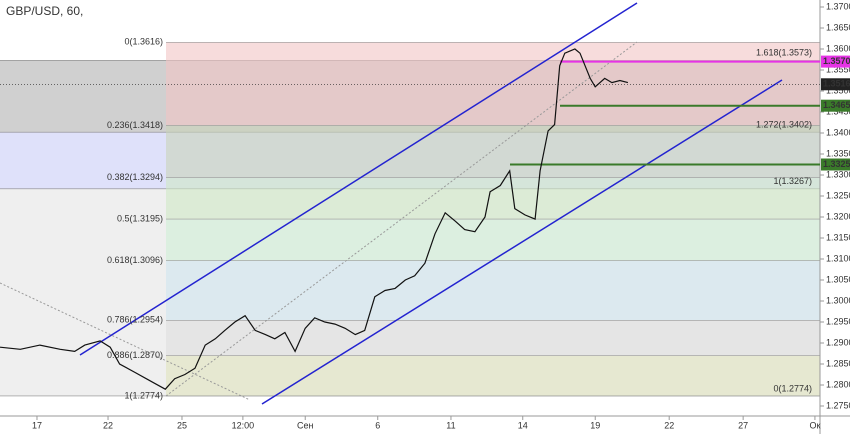 The image size is (850, 434). Describe the element at coordinates (838, 132) in the screenshot. I see `y-tick-label: 1.3400` at that location.